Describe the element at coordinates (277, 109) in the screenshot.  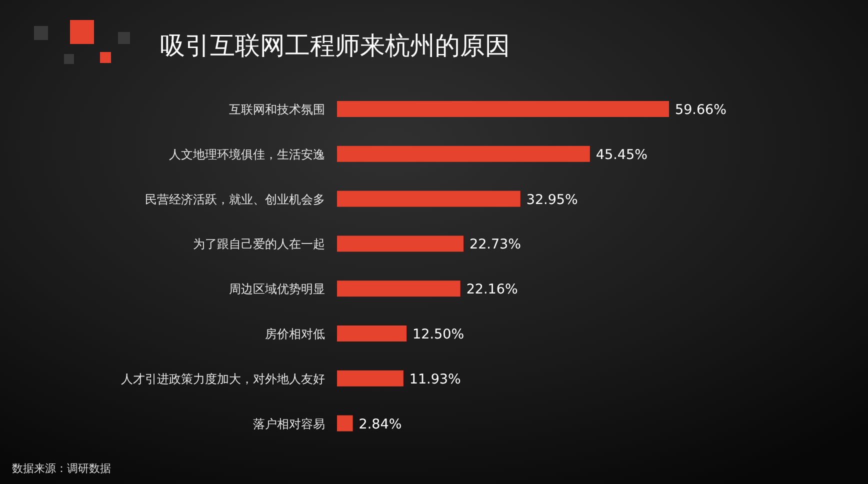
I see `y-tick-label: 互联网和技术氛围` at that location.